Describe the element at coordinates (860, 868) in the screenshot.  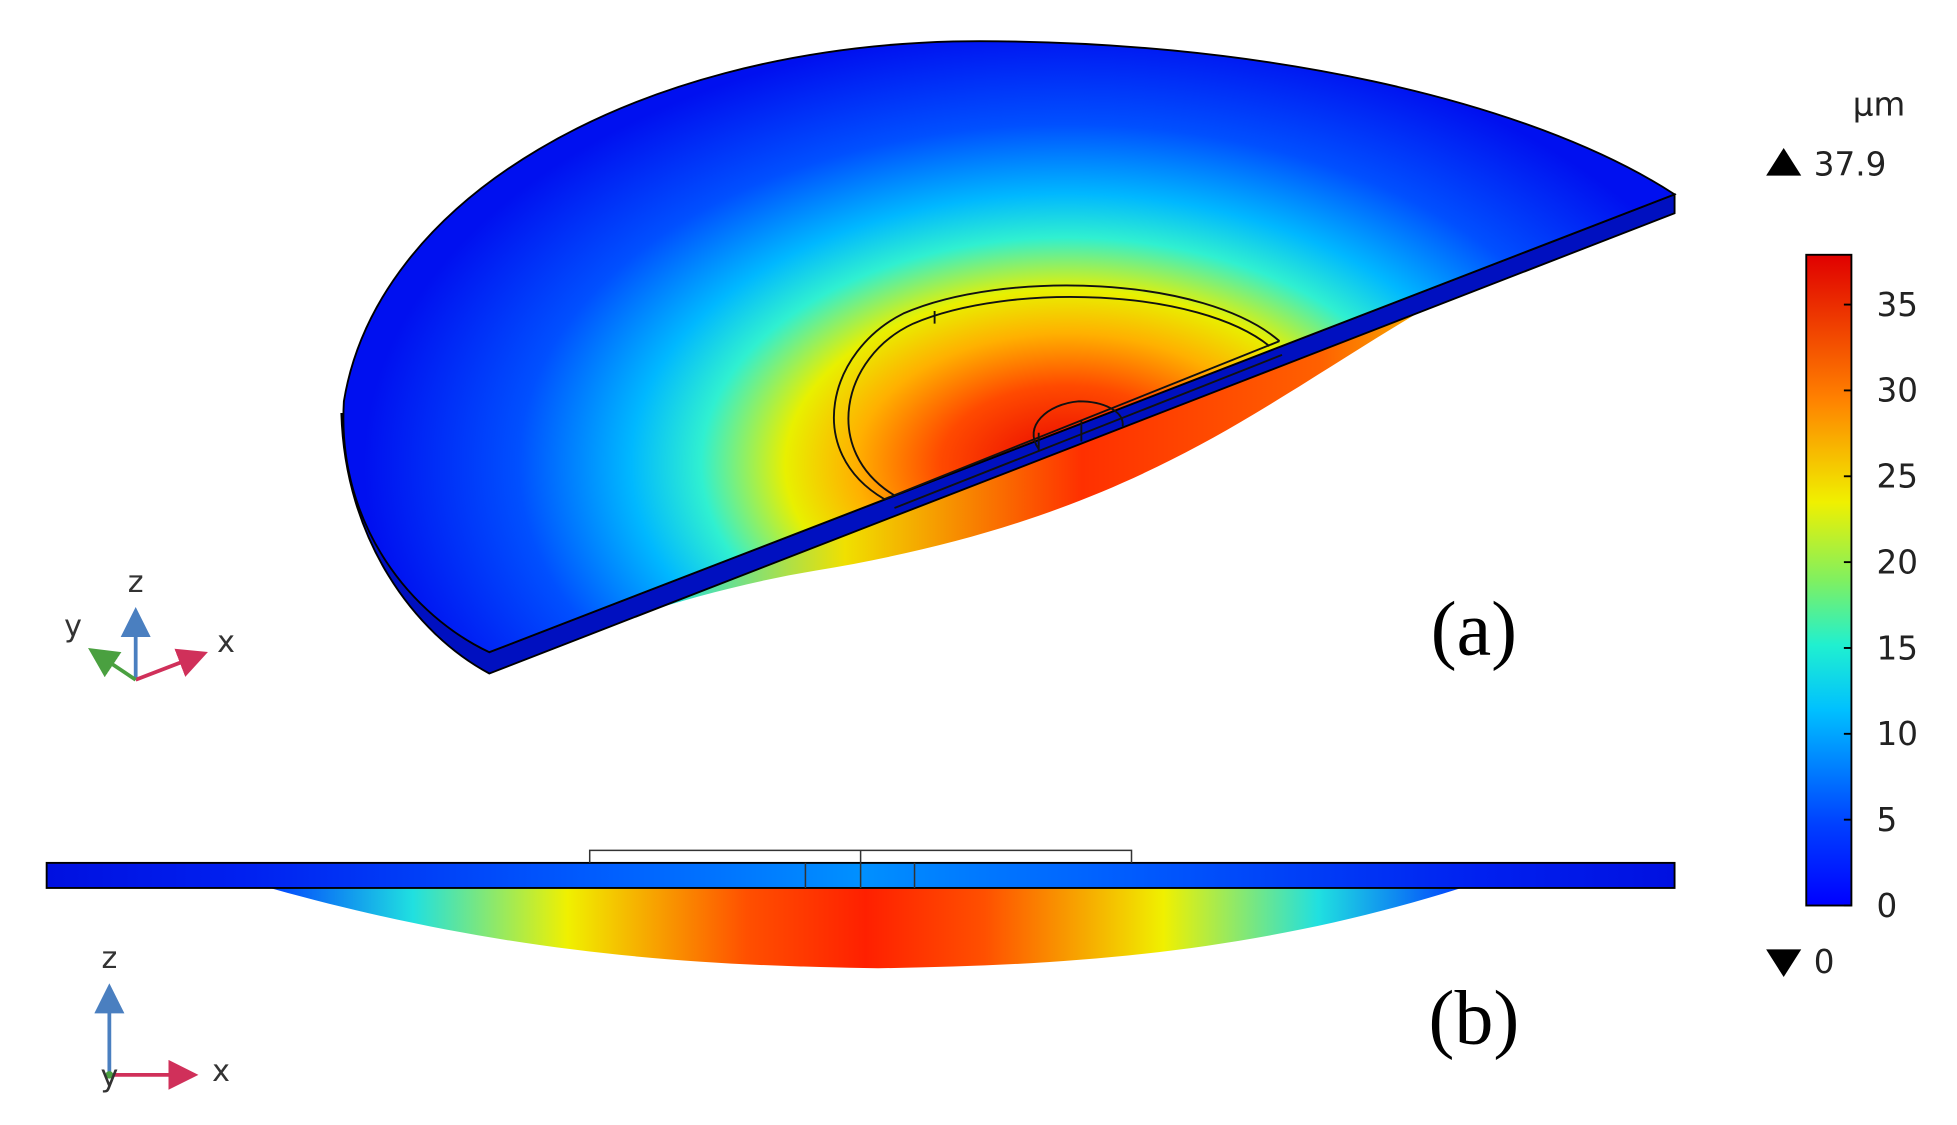
I see `electrode-outline` at that location.